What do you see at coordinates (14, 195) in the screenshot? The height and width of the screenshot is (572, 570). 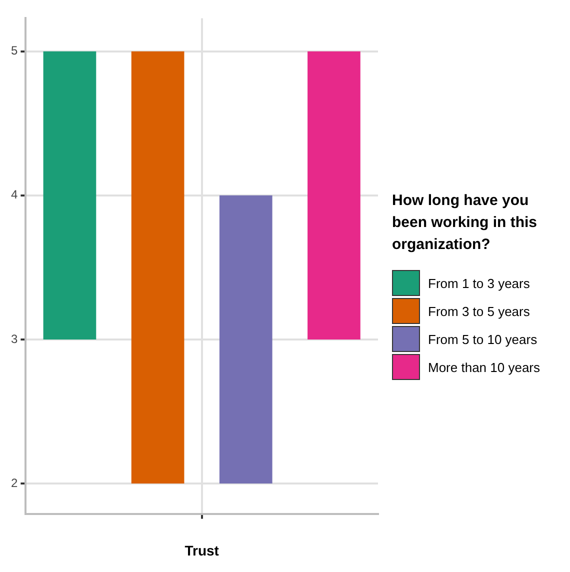 I see `y-tick-label: 4` at bounding box center [14, 195].